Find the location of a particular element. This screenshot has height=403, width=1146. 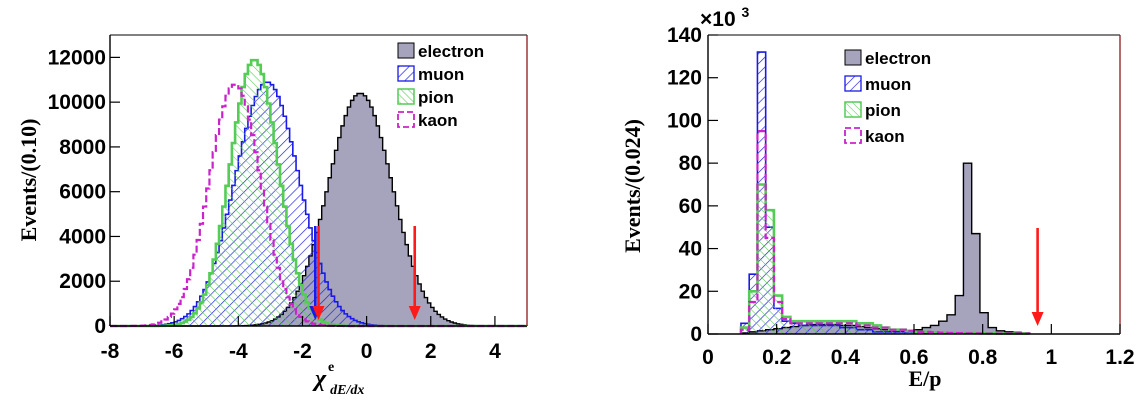

left-legend-label-pion: pion is located at coordinates (436, 97).